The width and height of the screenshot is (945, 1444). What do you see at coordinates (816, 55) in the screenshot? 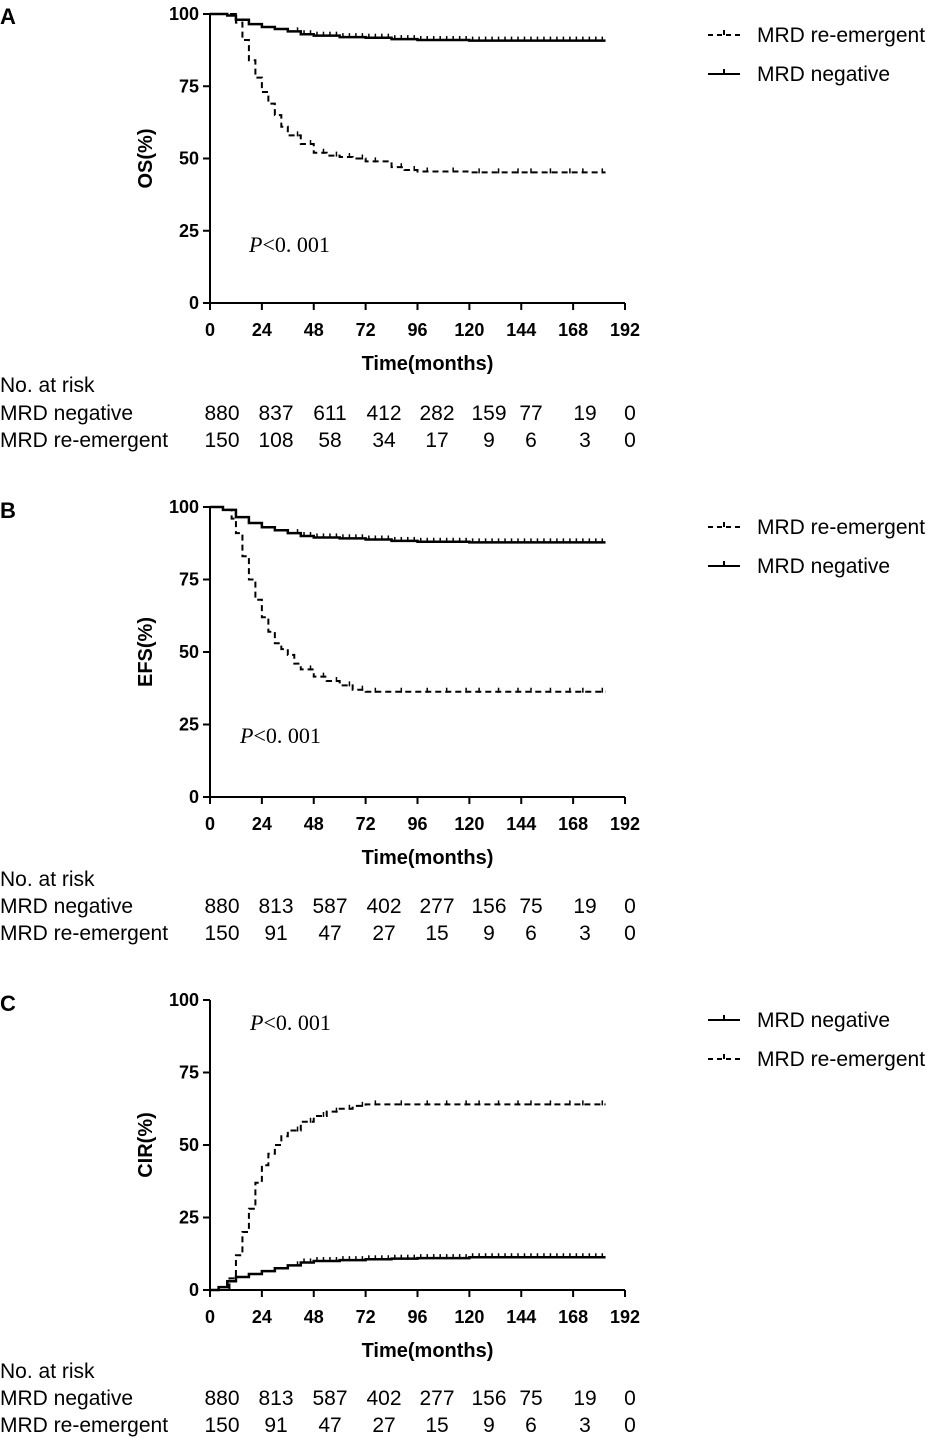
I see `legend: MRD re-emergent MRD negative` at bounding box center [816, 55].